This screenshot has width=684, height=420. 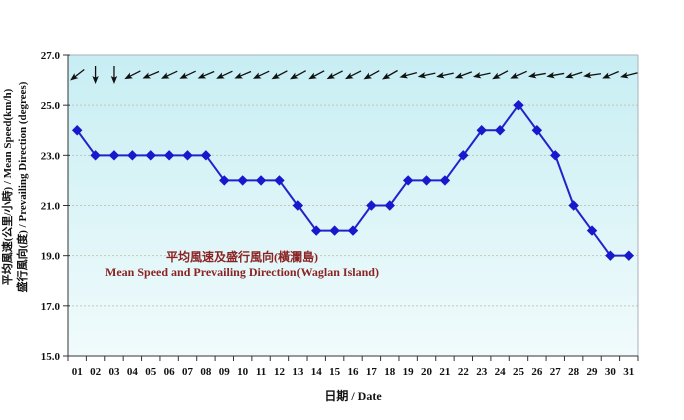 What do you see at coordinates (611, 372) in the screenshot?
I see `x-tick-label: 30` at bounding box center [611, 372].